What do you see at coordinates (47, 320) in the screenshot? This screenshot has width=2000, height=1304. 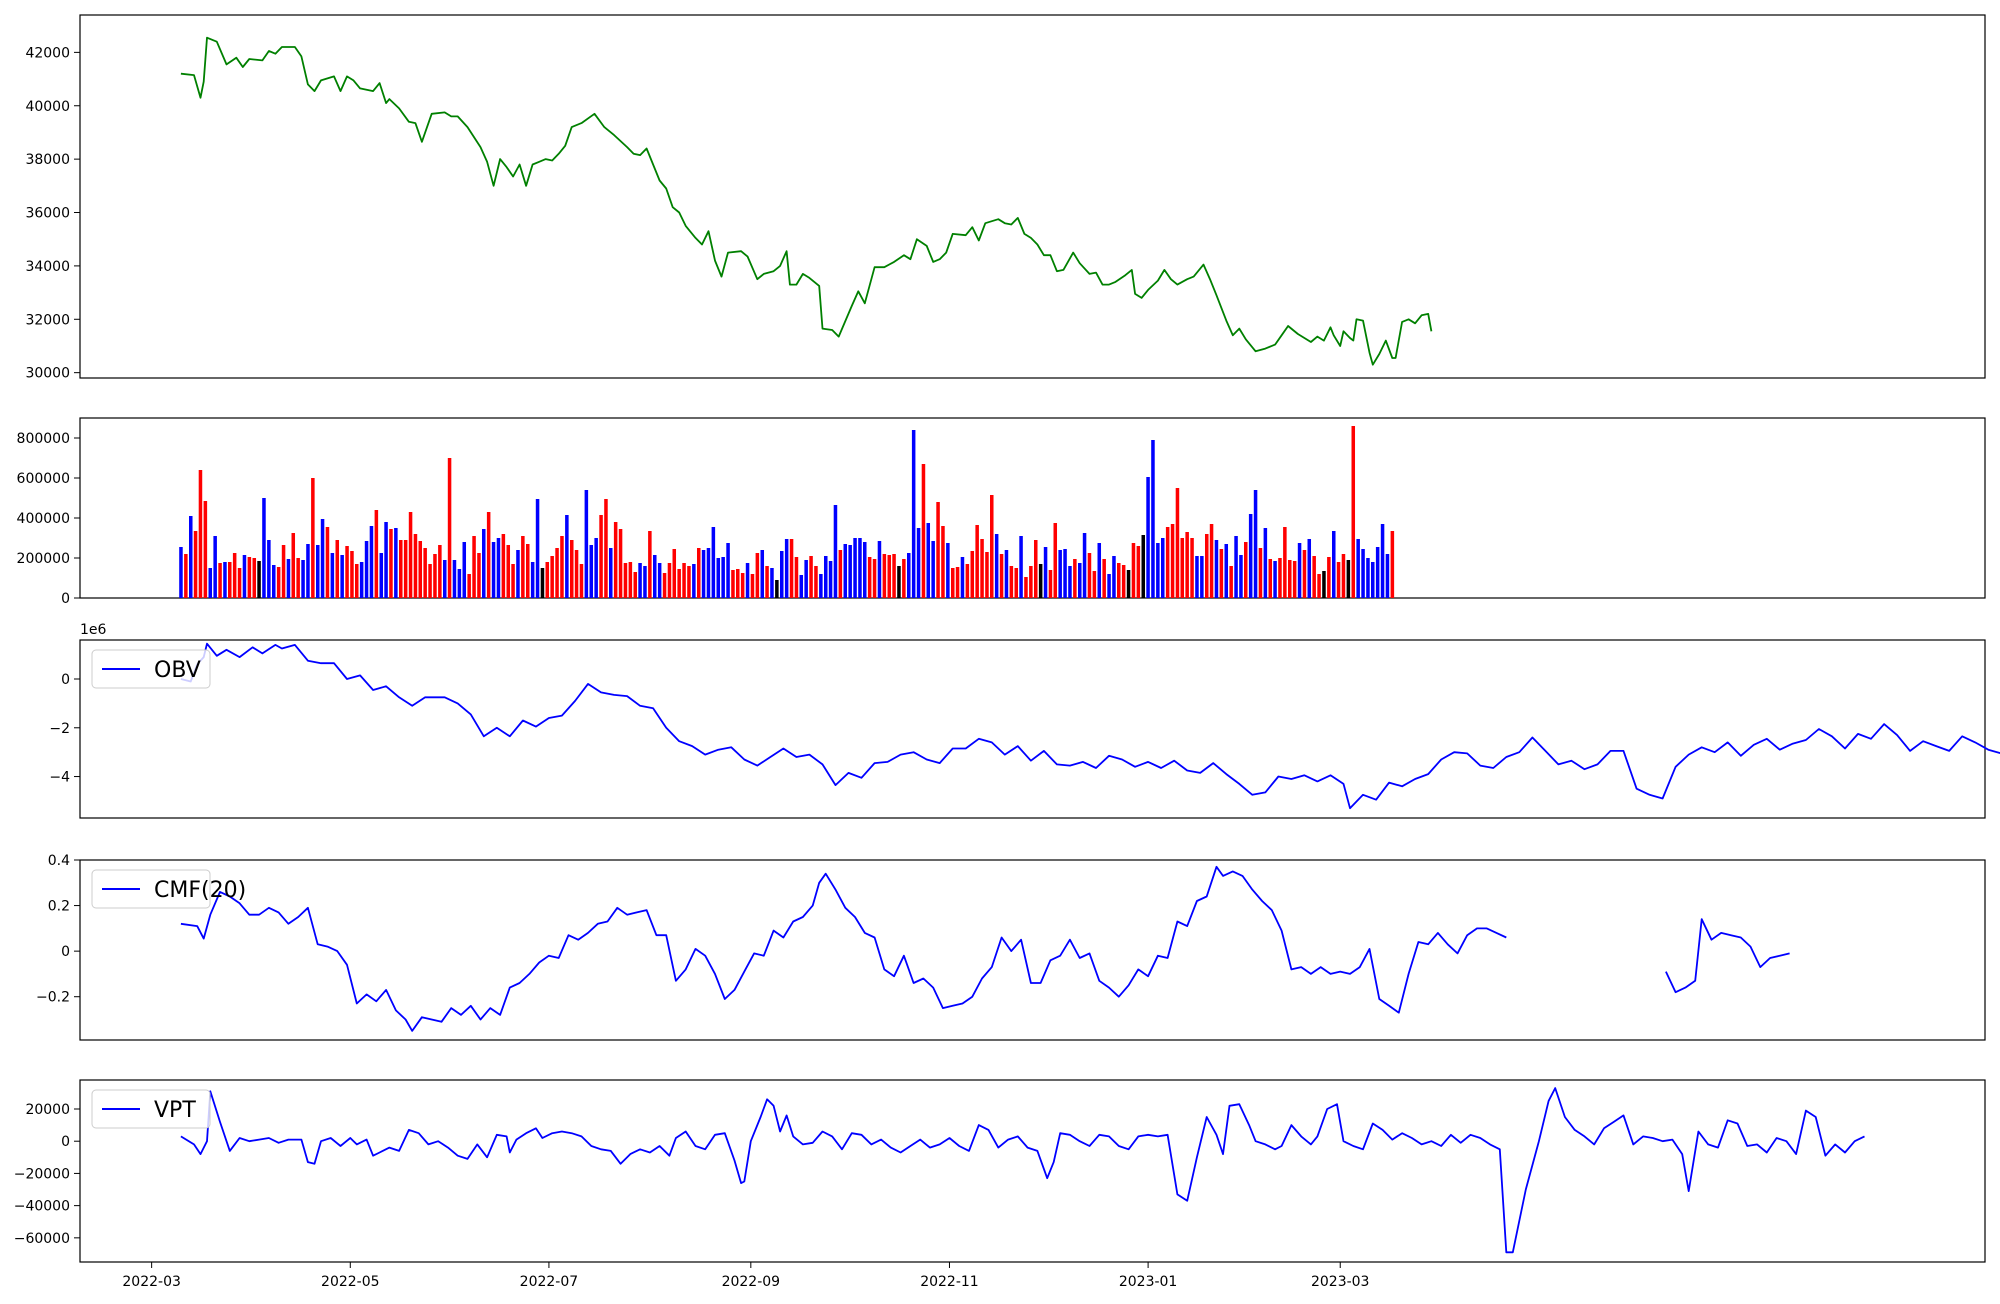 I see `price-ytick-label: 32000` at bounding box center [47, 320].